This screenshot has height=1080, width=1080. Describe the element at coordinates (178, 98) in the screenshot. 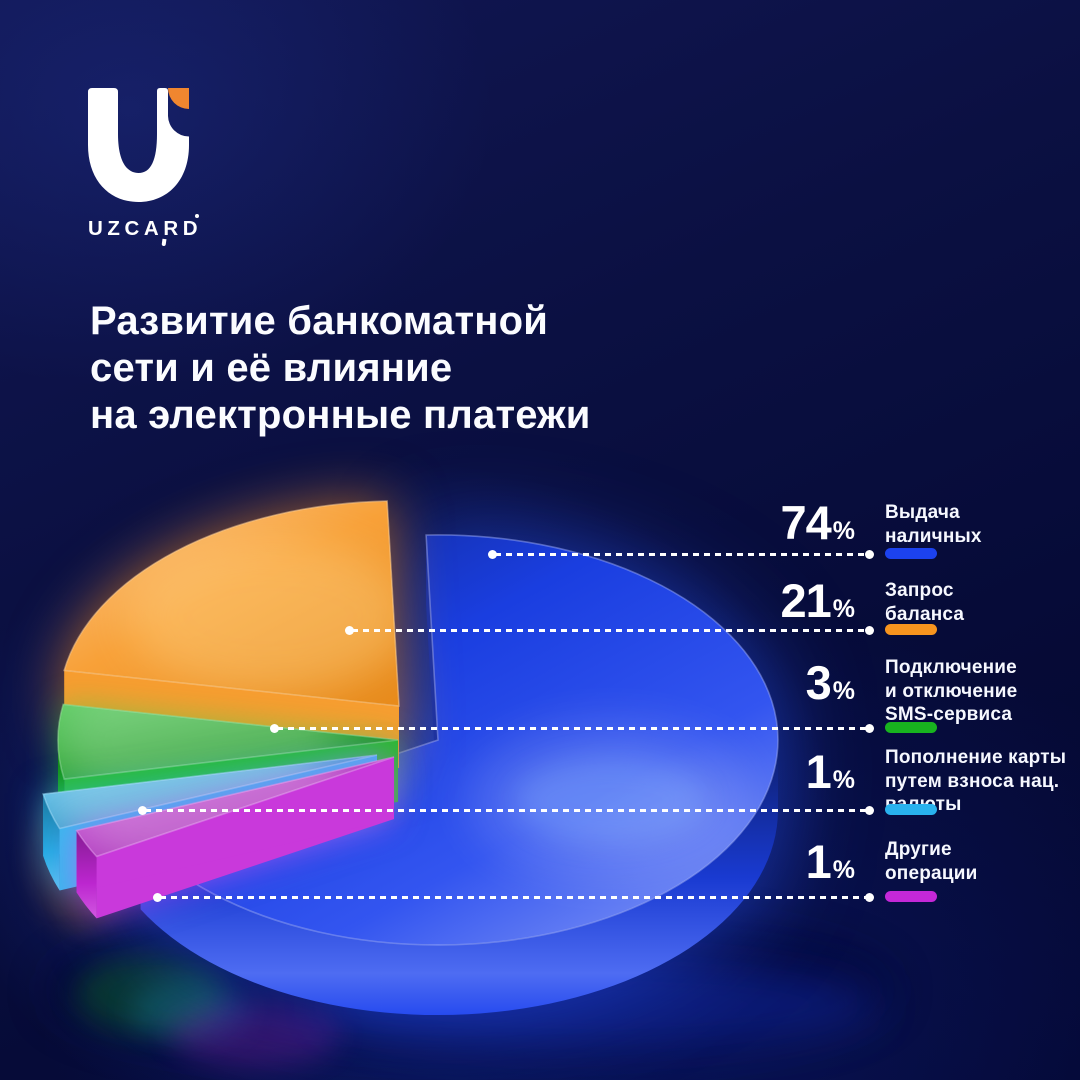

I see `logo-orange-quarter-icon` at that location.